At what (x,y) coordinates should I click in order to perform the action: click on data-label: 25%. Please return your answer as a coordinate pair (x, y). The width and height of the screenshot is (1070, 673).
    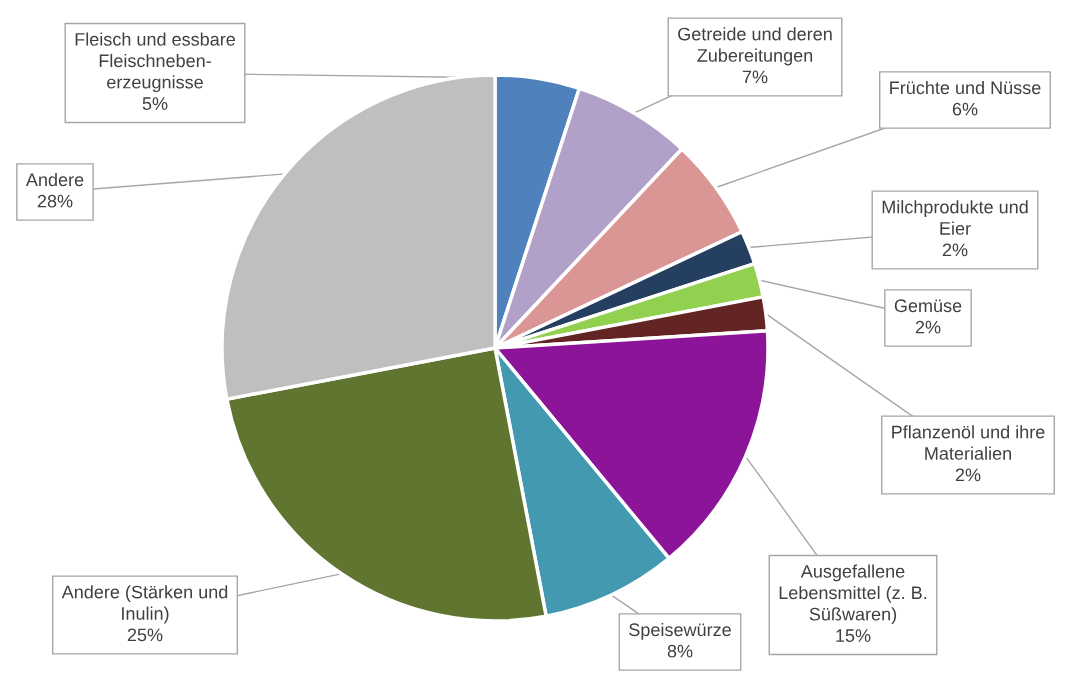
    Looking at the image, I should click on (145, 635).